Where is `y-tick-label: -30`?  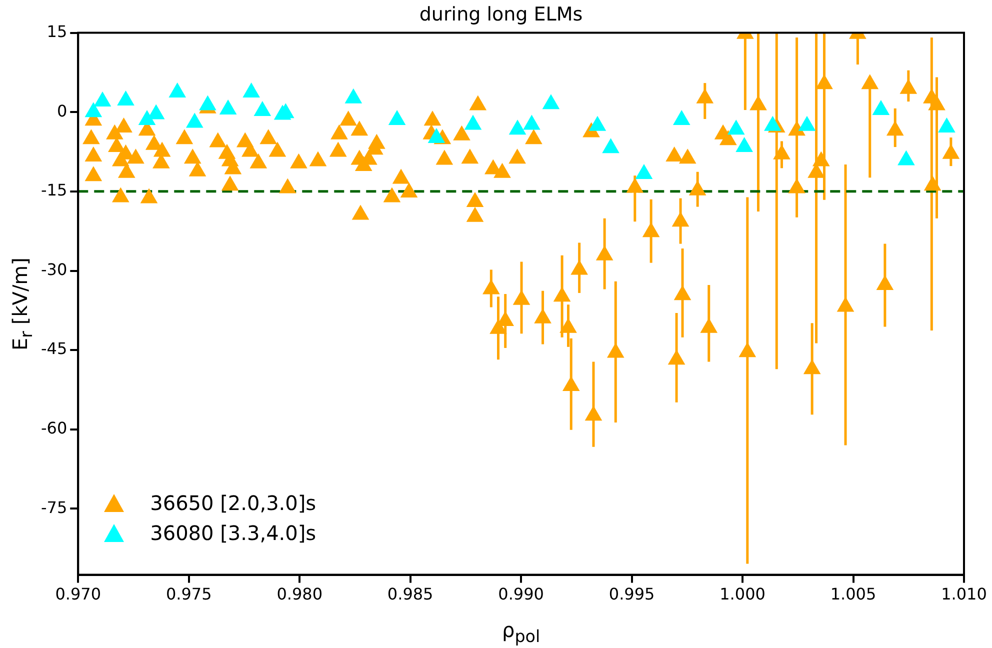
y-tick-label: -30 is located at coordinates (54, 269).